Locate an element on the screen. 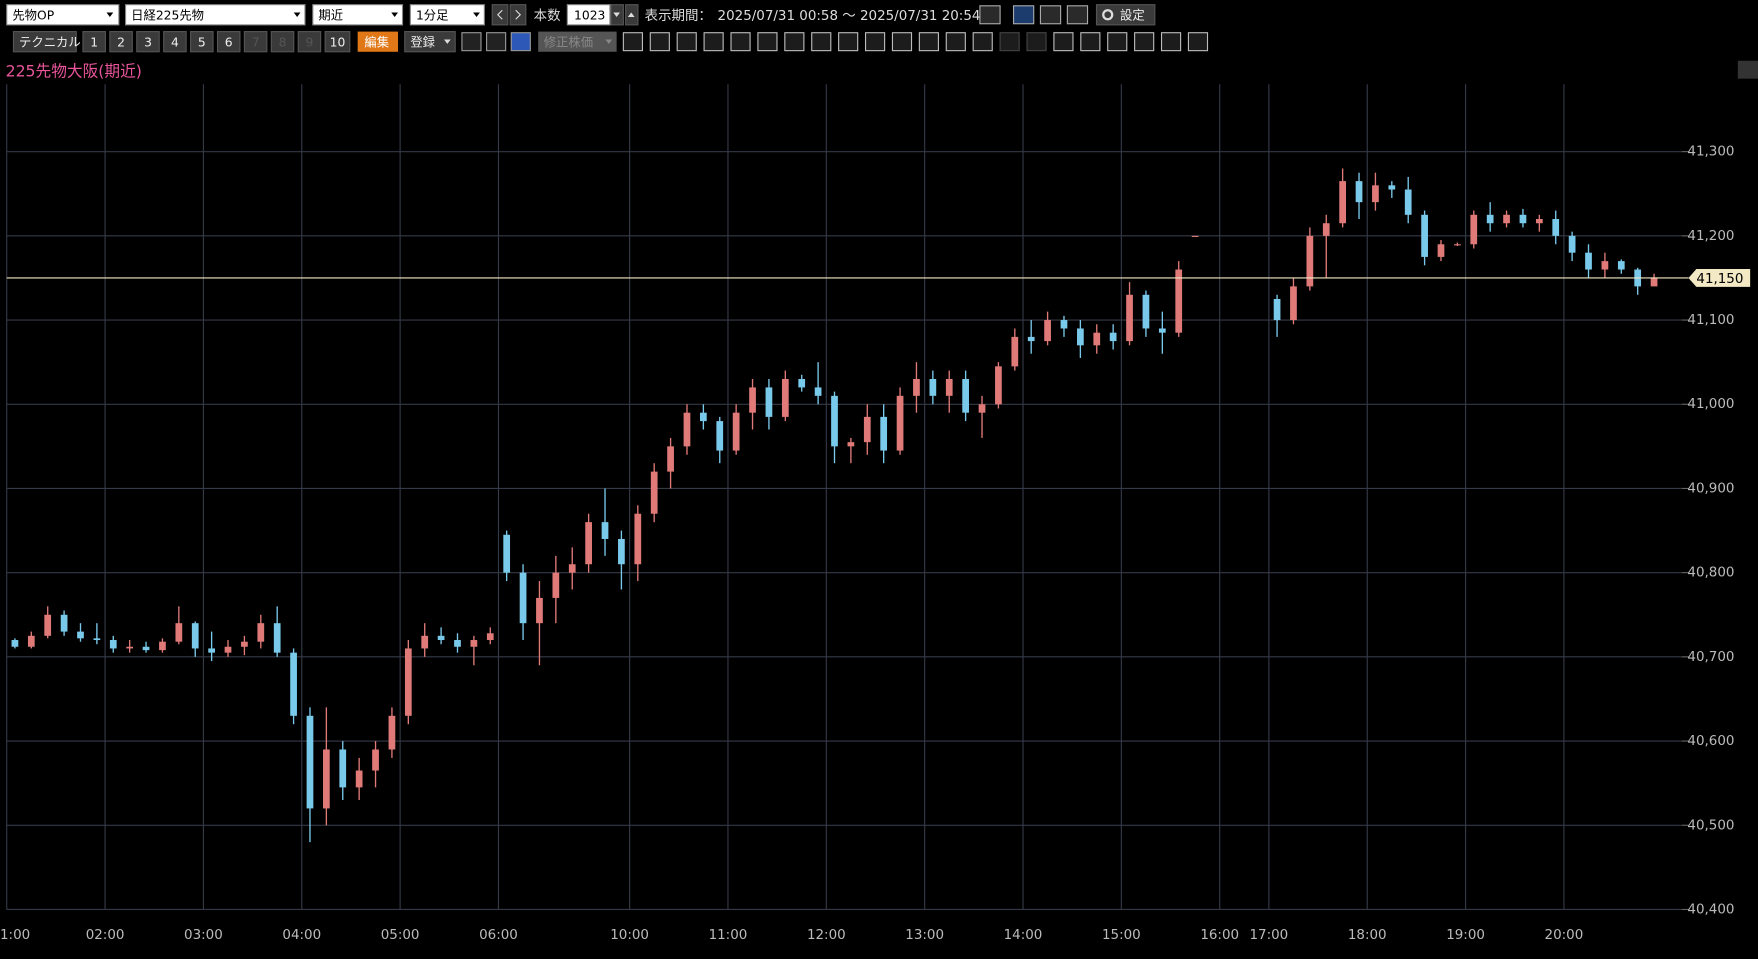 The width and height of the screenshot is (1758, 959). adjusted-text: 修正株価 is located at coordinates (568, 41).